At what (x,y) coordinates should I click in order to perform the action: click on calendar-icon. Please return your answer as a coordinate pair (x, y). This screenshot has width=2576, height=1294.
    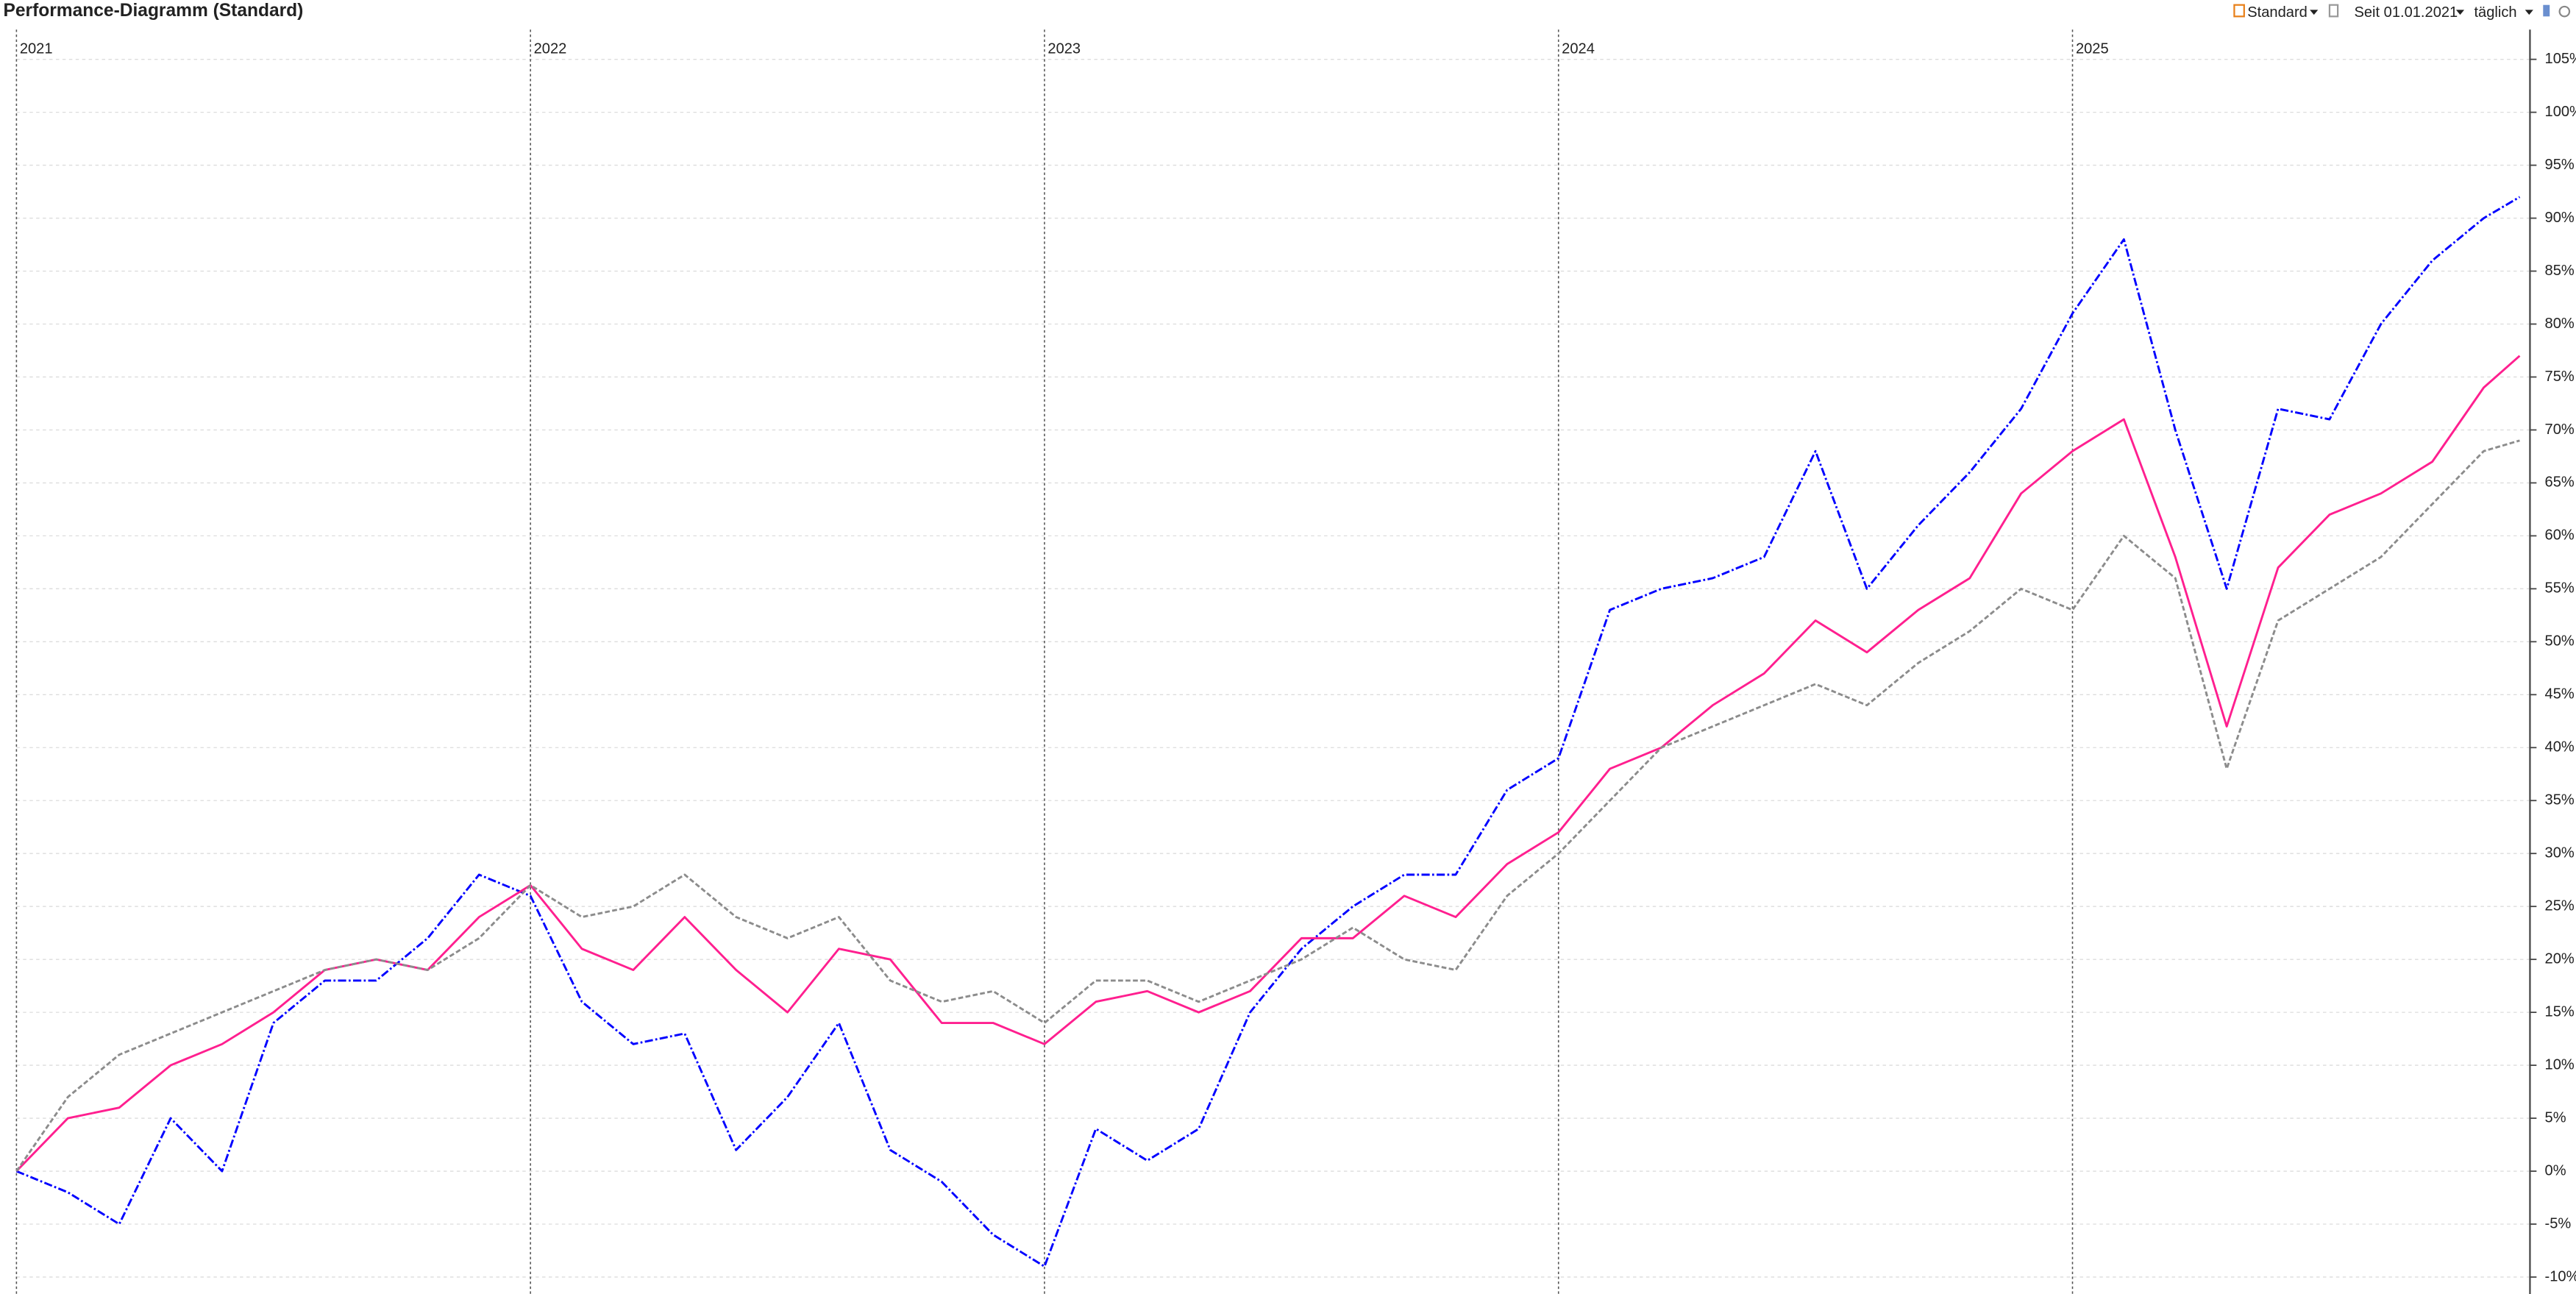
    Looking at the image, I should click on (2333, 11).